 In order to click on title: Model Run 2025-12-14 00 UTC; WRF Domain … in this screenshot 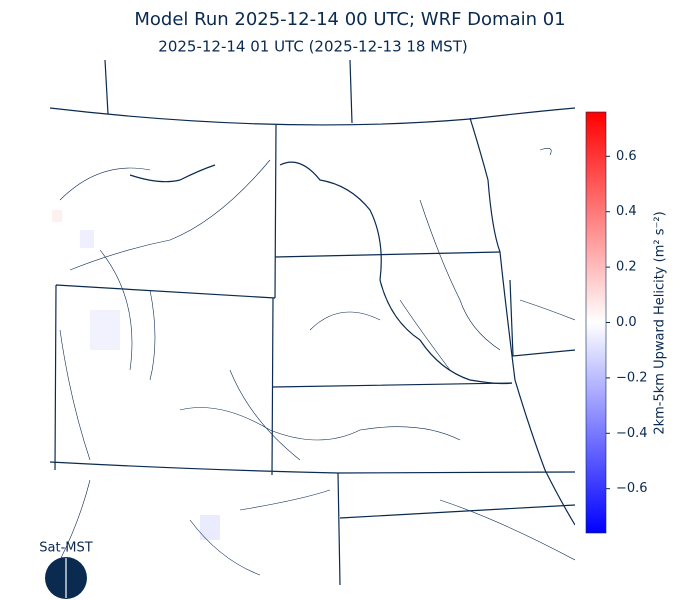, I will do `click(349, 19)`.